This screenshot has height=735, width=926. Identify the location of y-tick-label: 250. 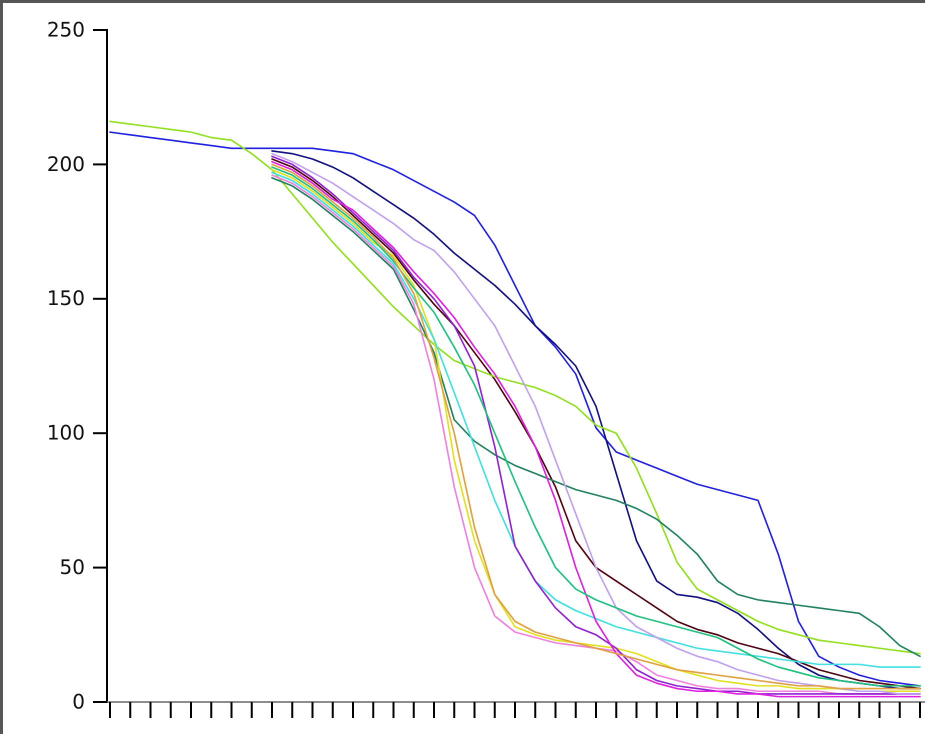
(65, 29).